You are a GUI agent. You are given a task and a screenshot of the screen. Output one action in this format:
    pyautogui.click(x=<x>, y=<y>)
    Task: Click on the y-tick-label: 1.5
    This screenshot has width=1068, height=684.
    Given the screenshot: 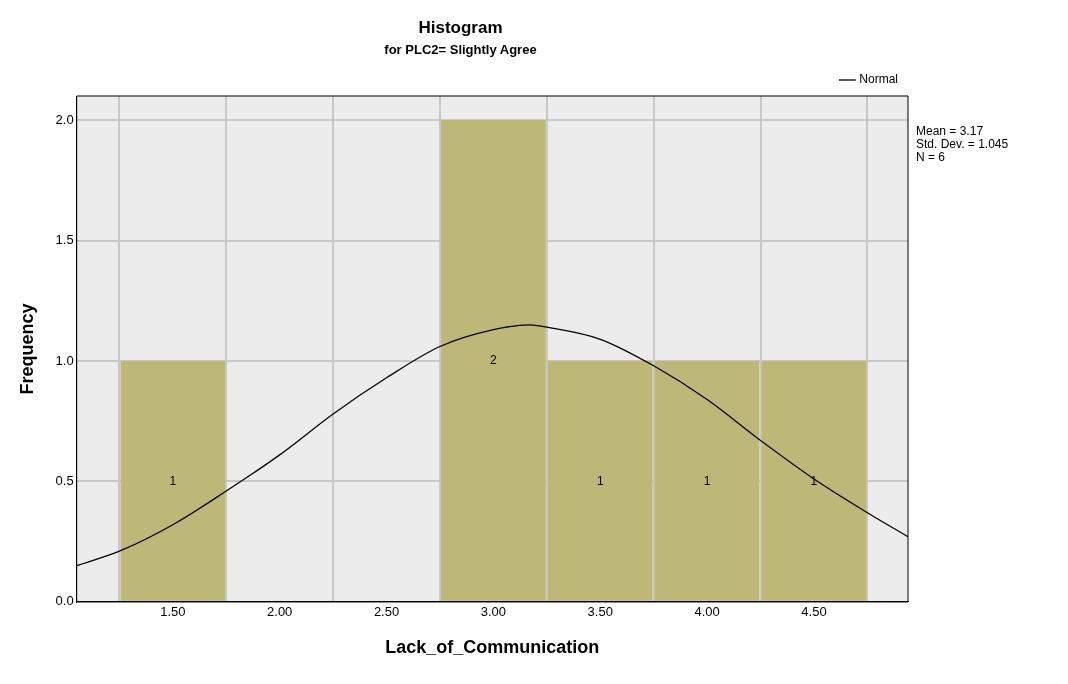 What is the action you would take?
    pyautogui.click(x=64, y=240)
    